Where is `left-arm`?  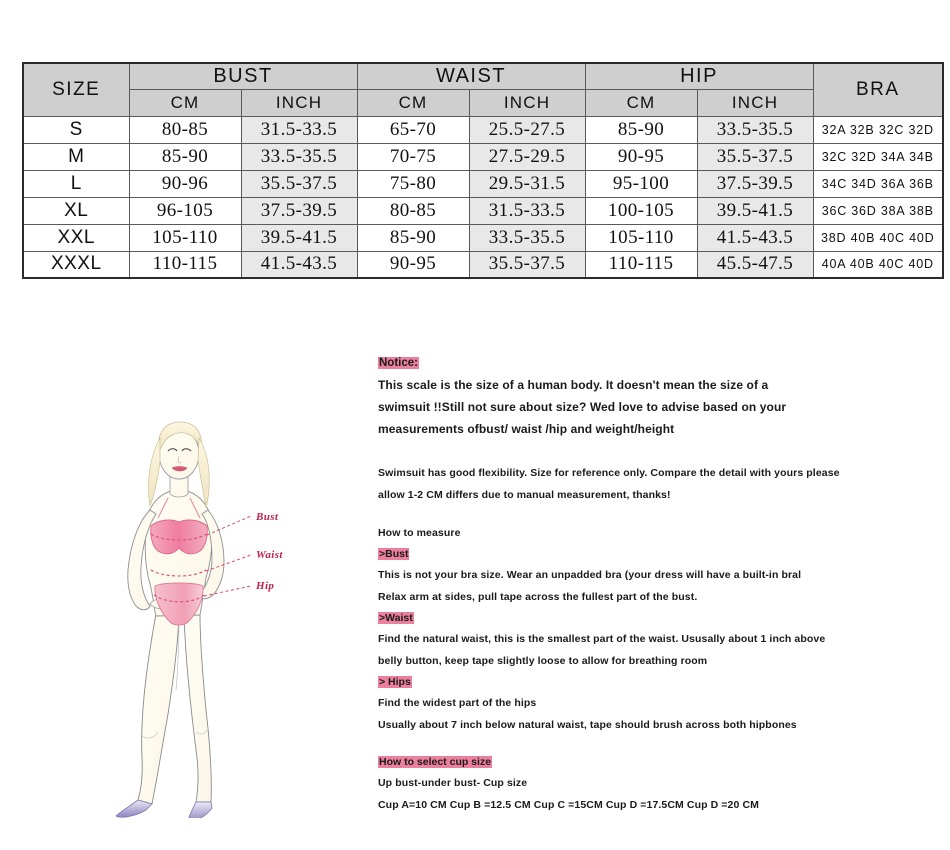 left-arm is located at coordinates (142, 560).